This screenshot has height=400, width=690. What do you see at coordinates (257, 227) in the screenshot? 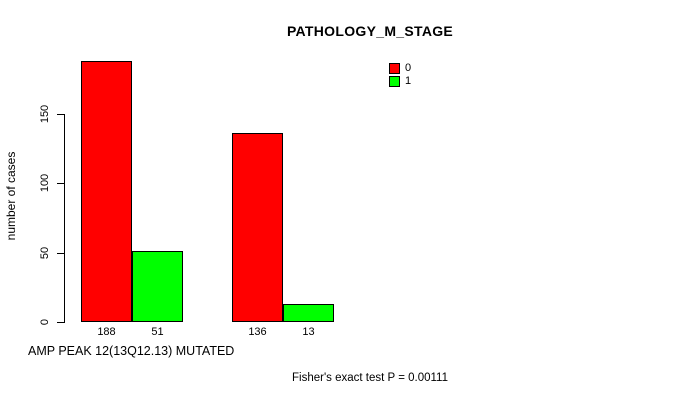
I see `bar-series0-group2` at bounding box center [257, 227].